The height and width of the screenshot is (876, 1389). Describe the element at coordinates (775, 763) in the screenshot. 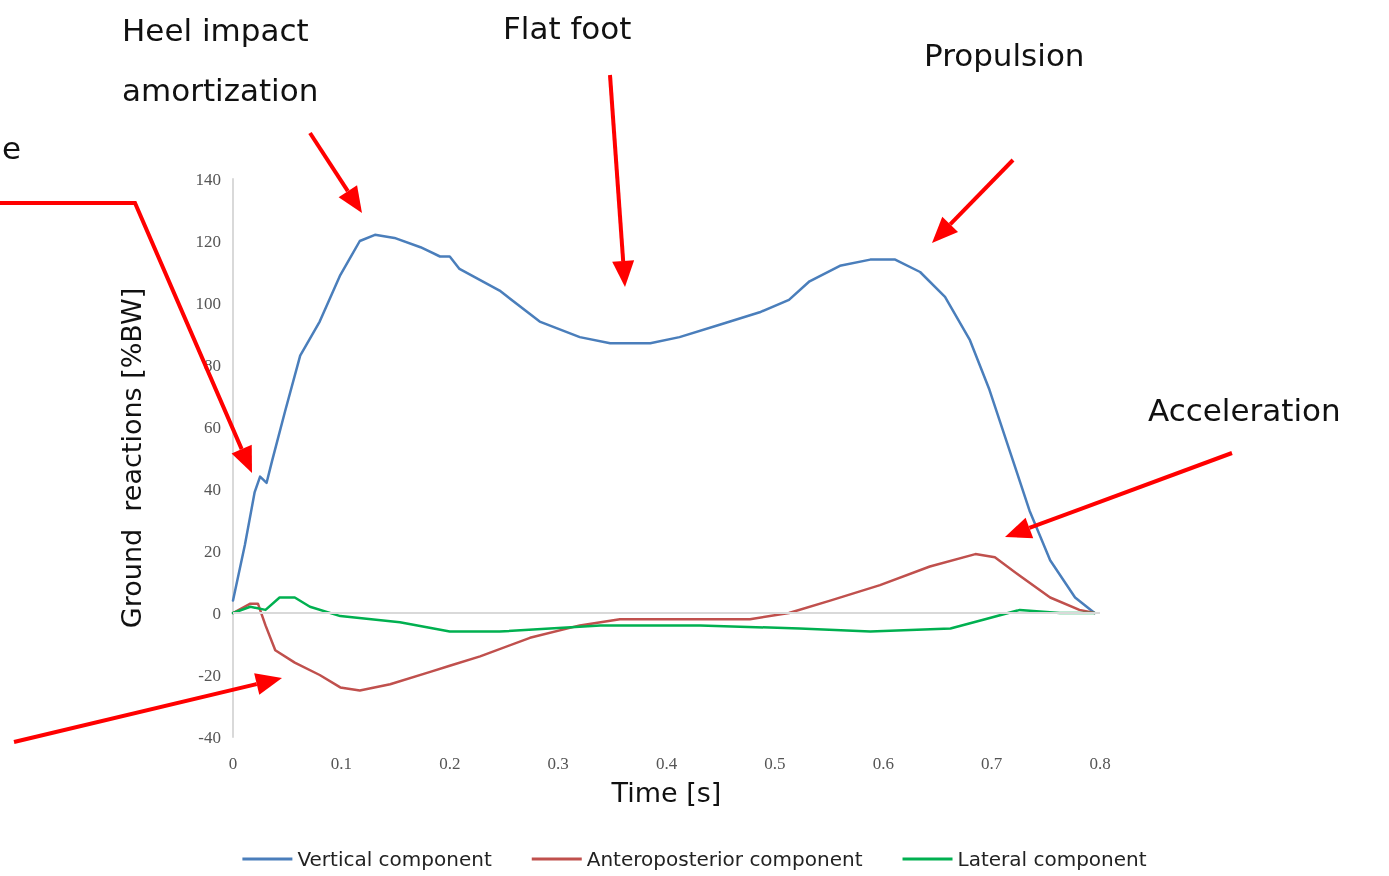

I see `x-tick-label: 0.5` at that location.